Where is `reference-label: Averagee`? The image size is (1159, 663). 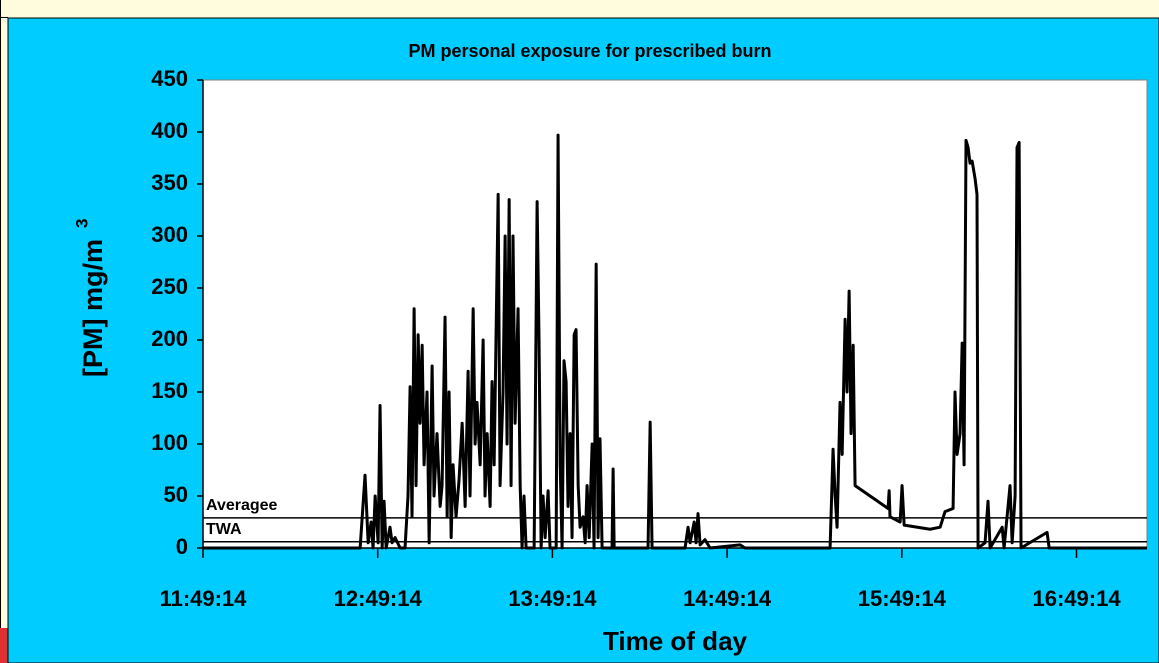
reference-label: Averagee is located at coordinates (242, 505).